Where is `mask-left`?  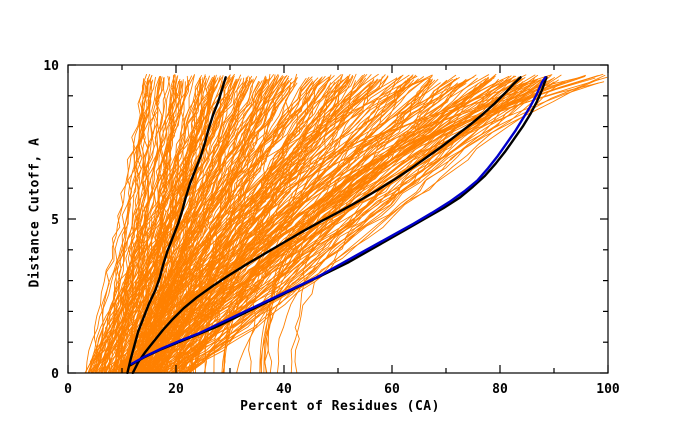 mask-left is located at coordinates (34, 220).